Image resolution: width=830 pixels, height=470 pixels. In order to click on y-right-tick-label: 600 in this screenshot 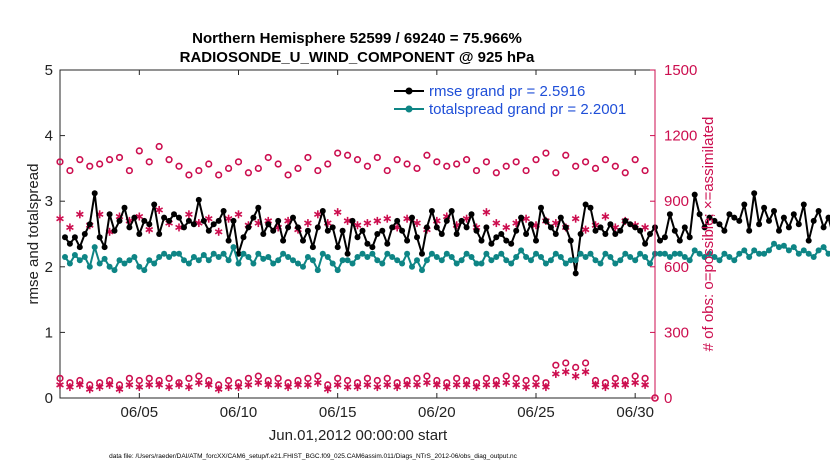, I will do `click(676, 267)`.